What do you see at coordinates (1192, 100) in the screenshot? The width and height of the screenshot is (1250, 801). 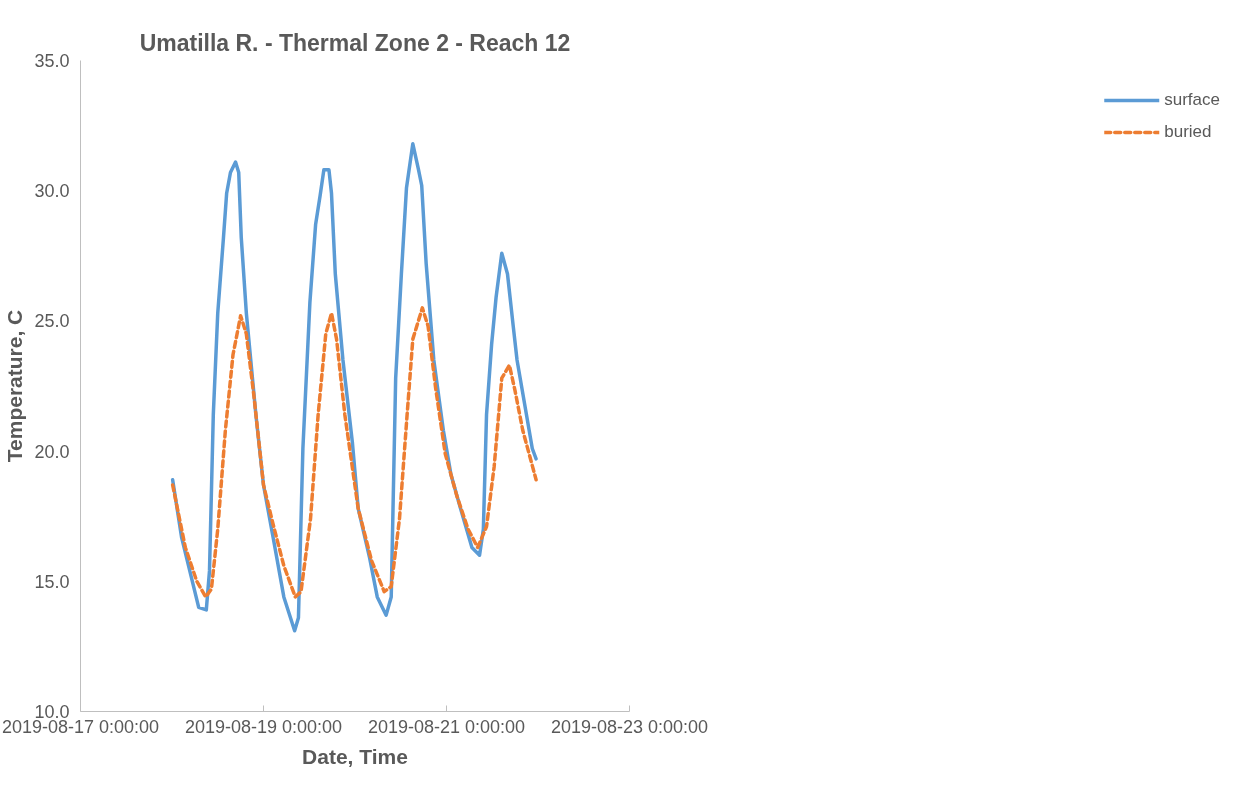 I see `legend-label: surface` at bounding box center [1192, 100].